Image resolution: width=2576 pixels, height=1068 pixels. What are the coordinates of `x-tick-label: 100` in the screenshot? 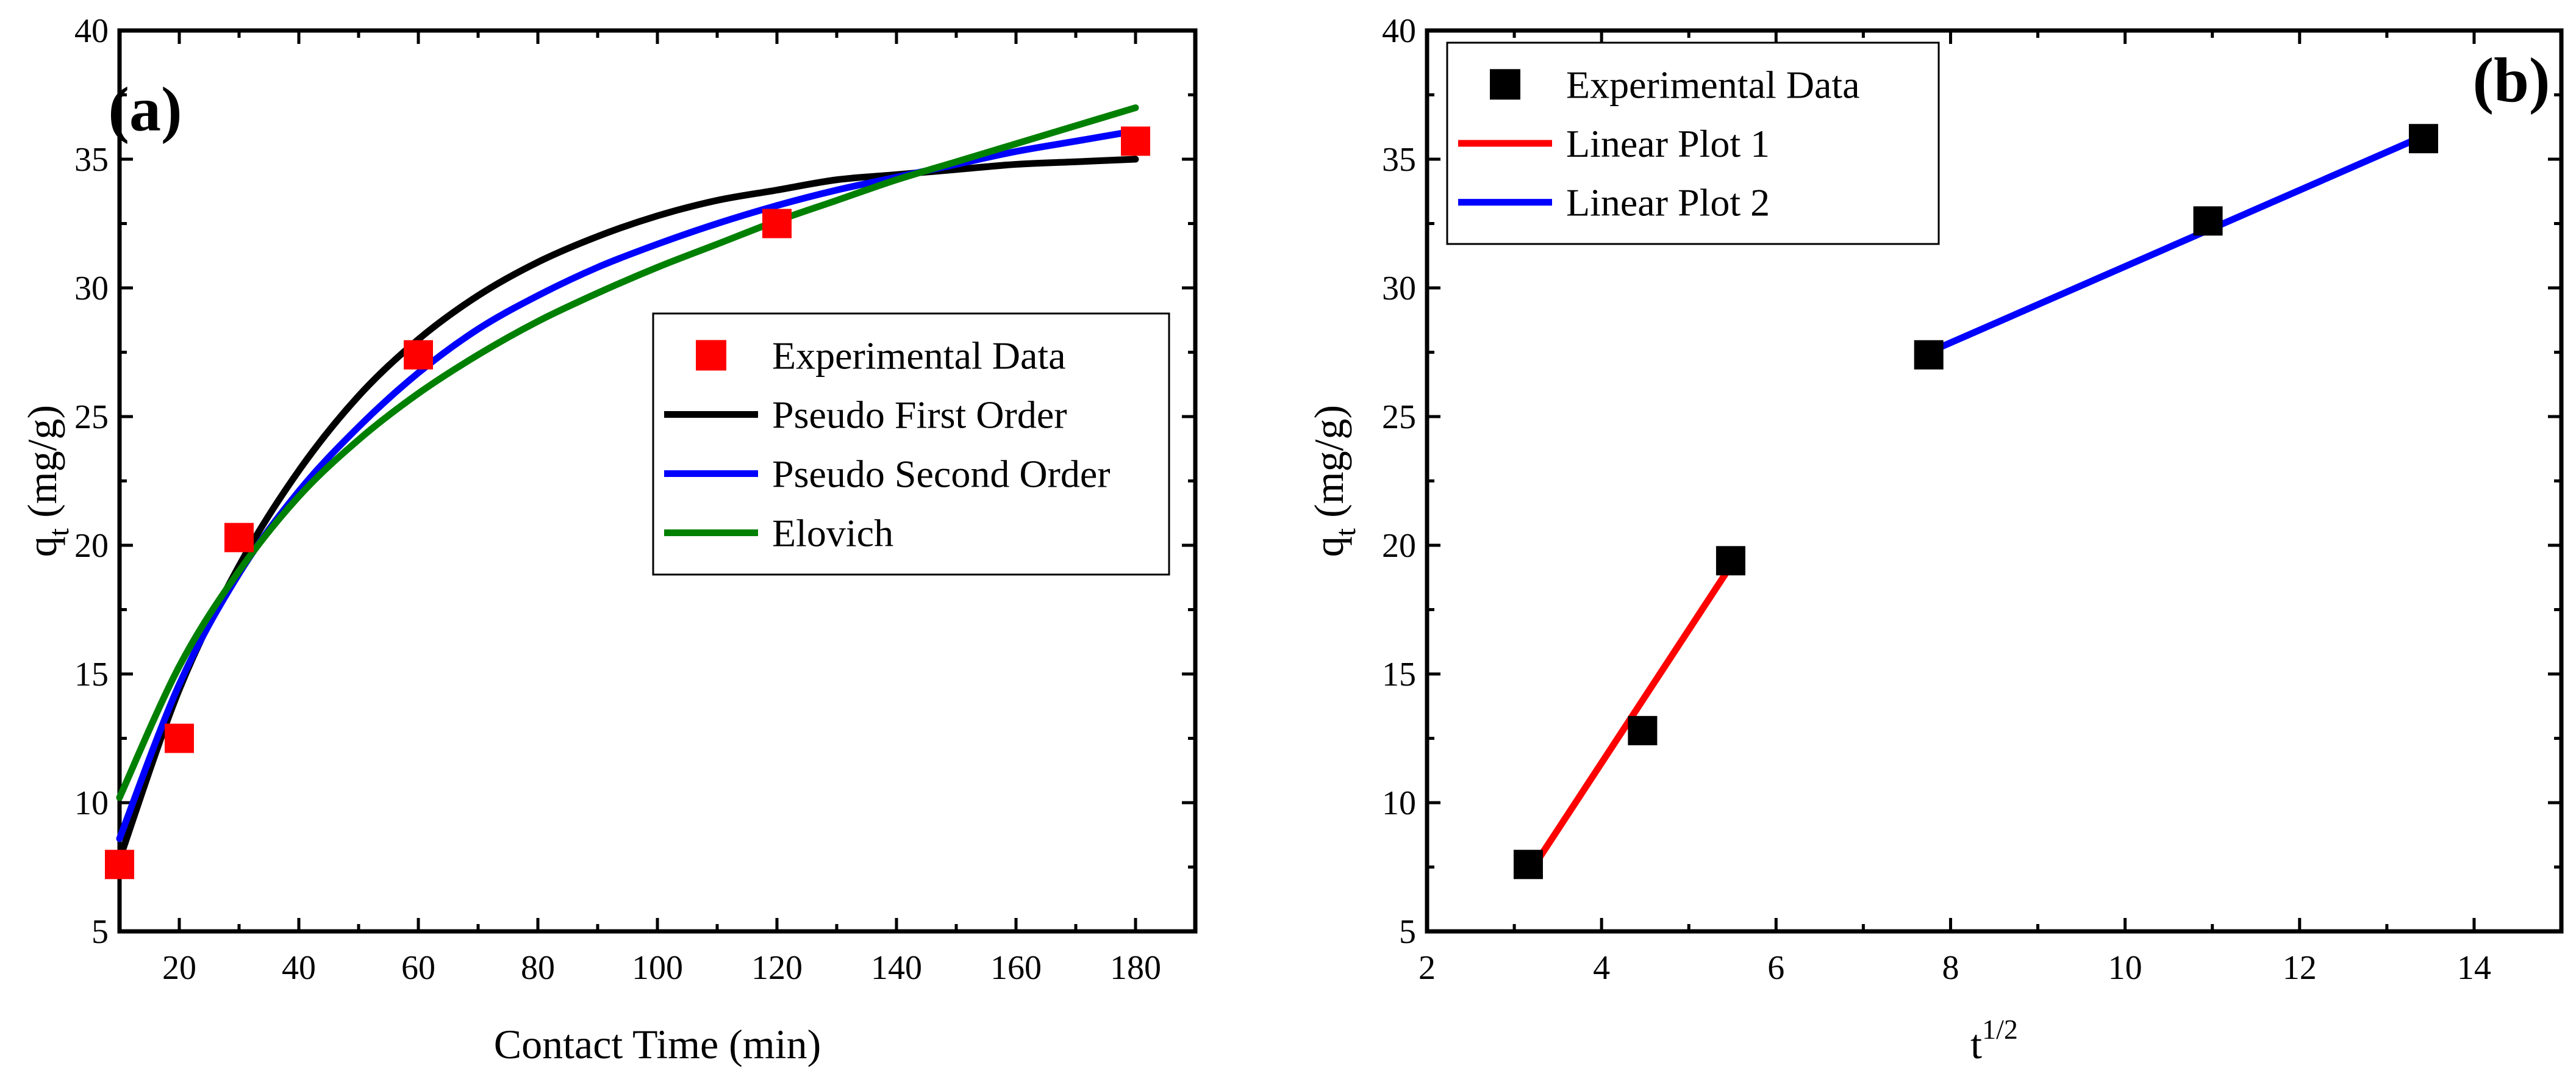 It's located at (657, 968).